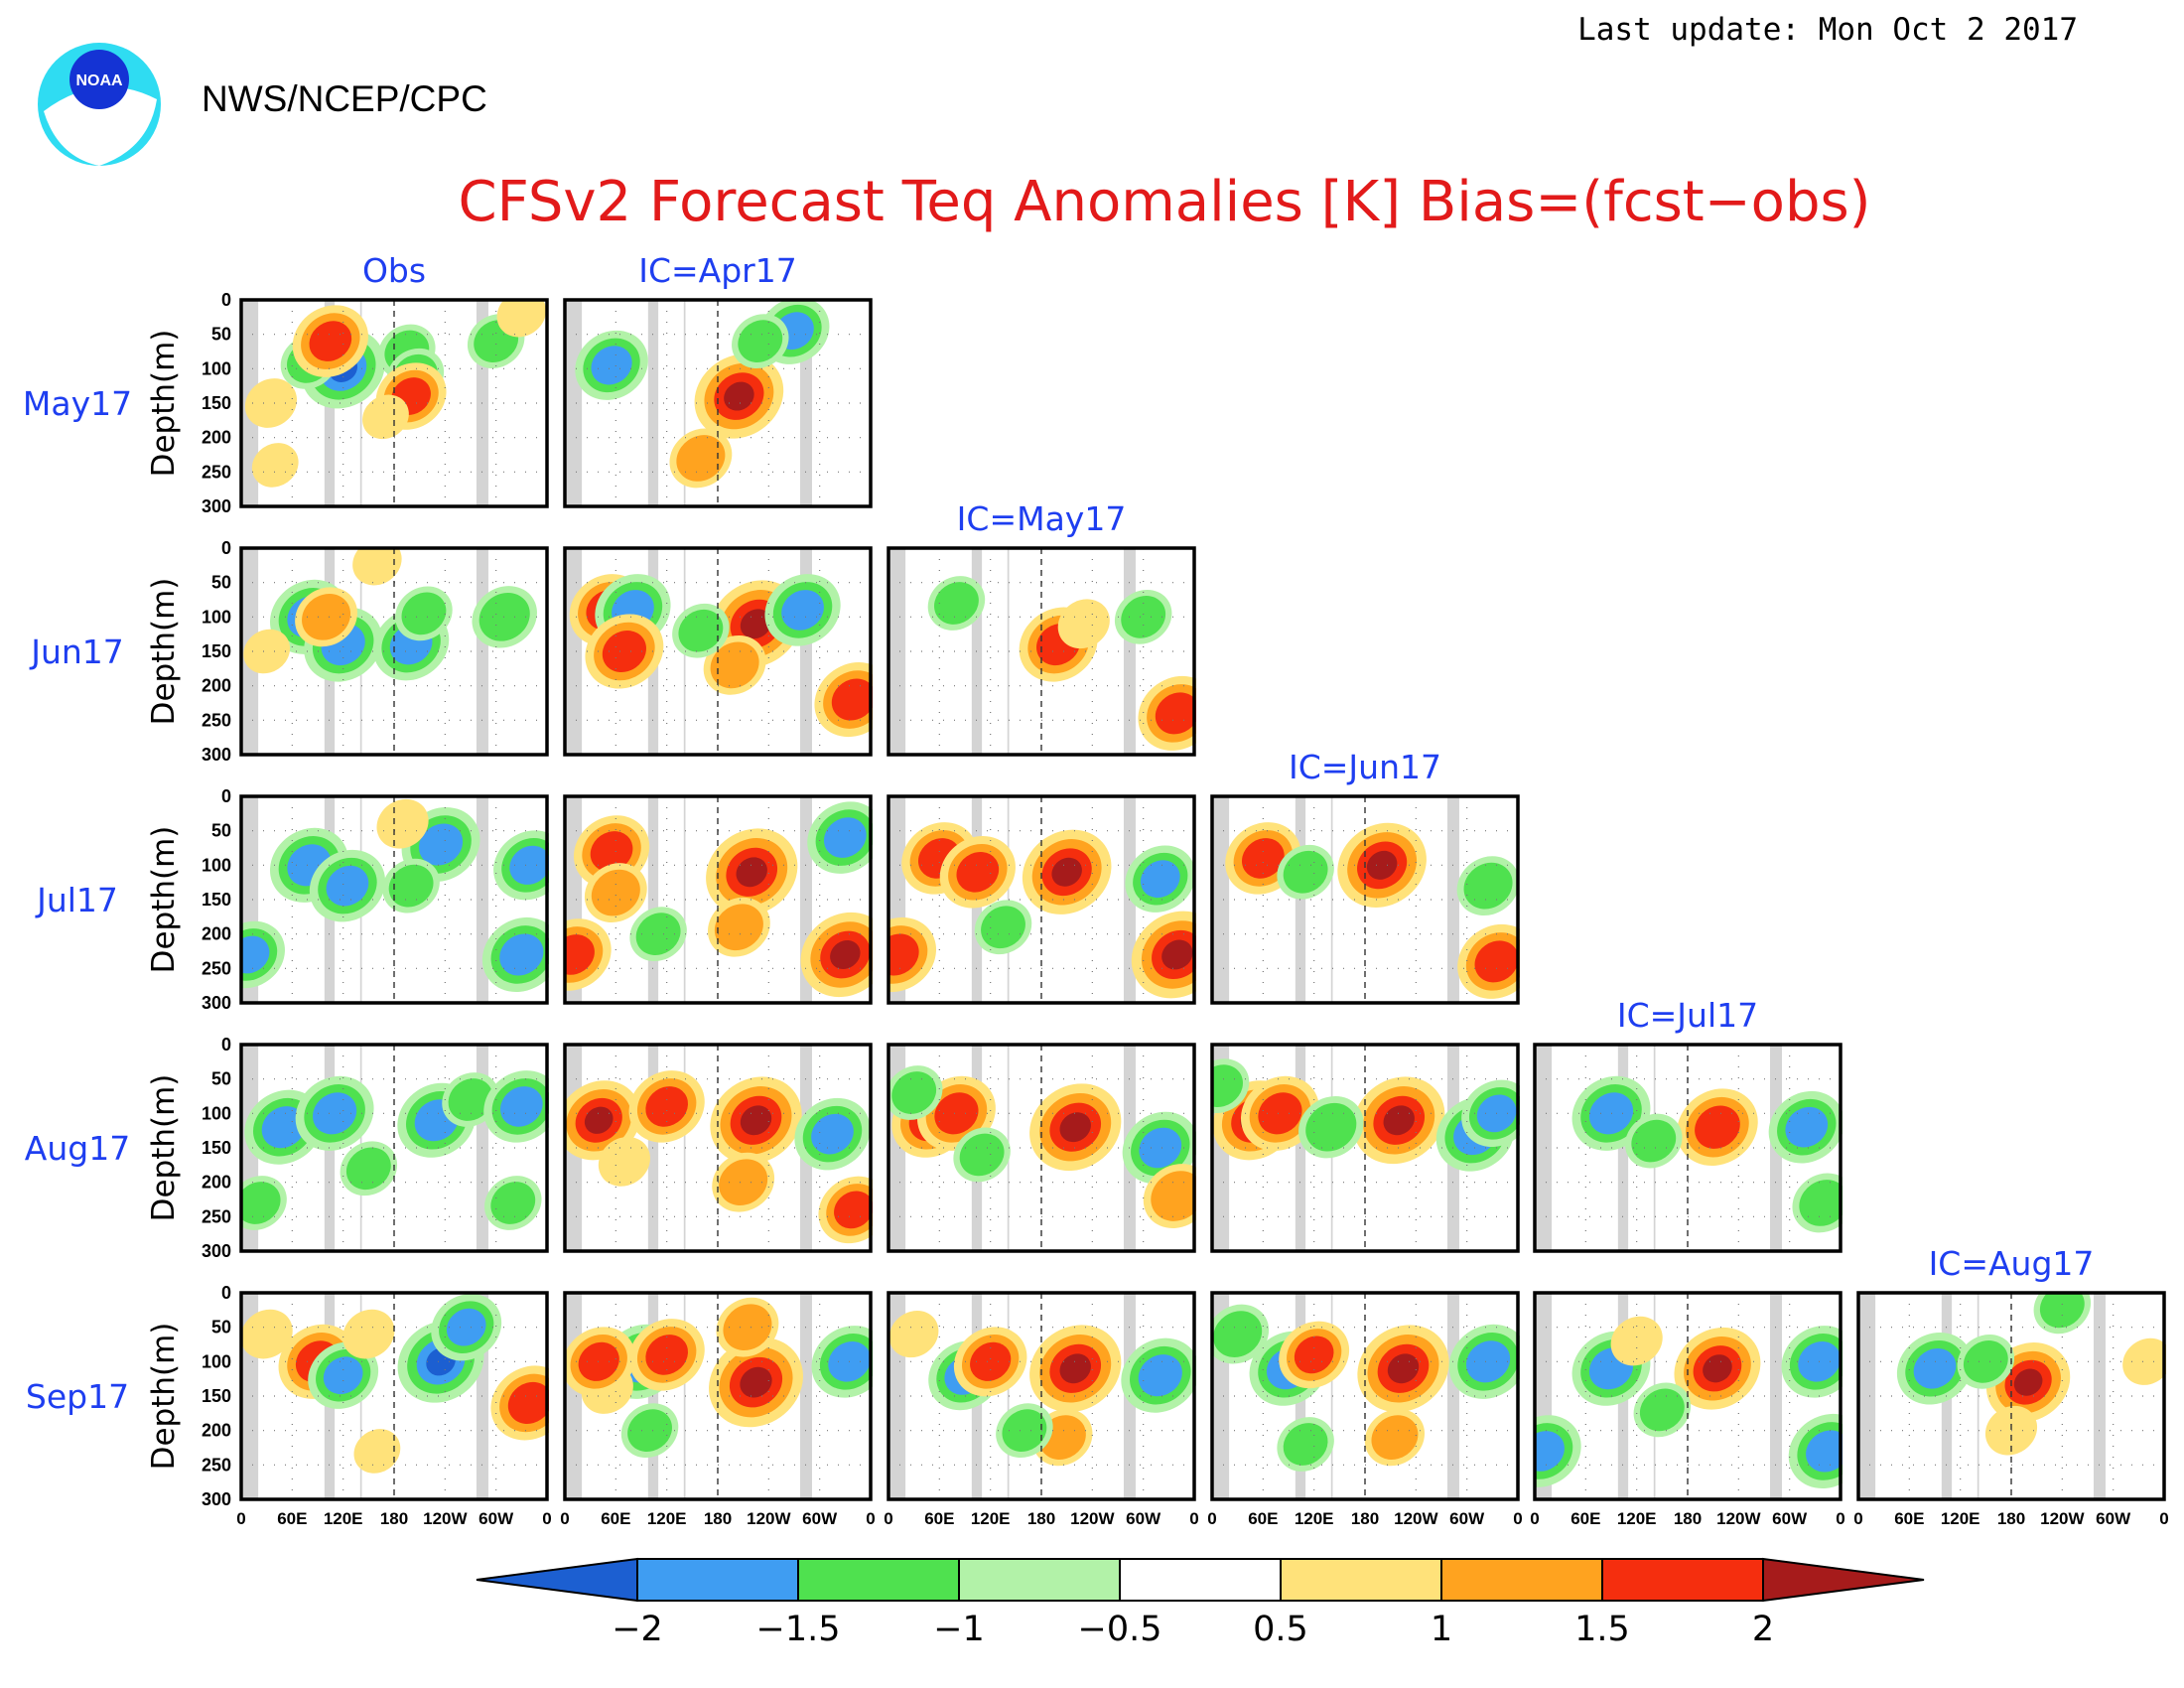  I want to click on noaa-logo: NOAA, so click(99, 104).